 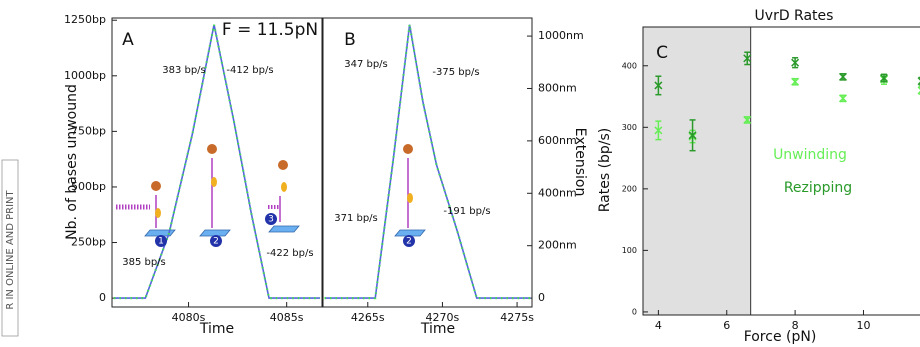 I want to click on annotation: 1, so click(x=161, y=242).